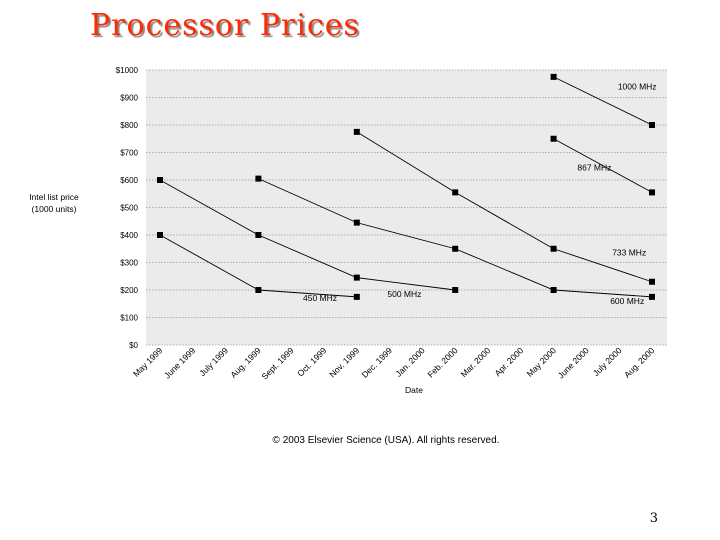 Image resolution: width=720 pixels, height=540 pixels. I want to click on x-tick-label: Oct. 1999, so click(311, 361).